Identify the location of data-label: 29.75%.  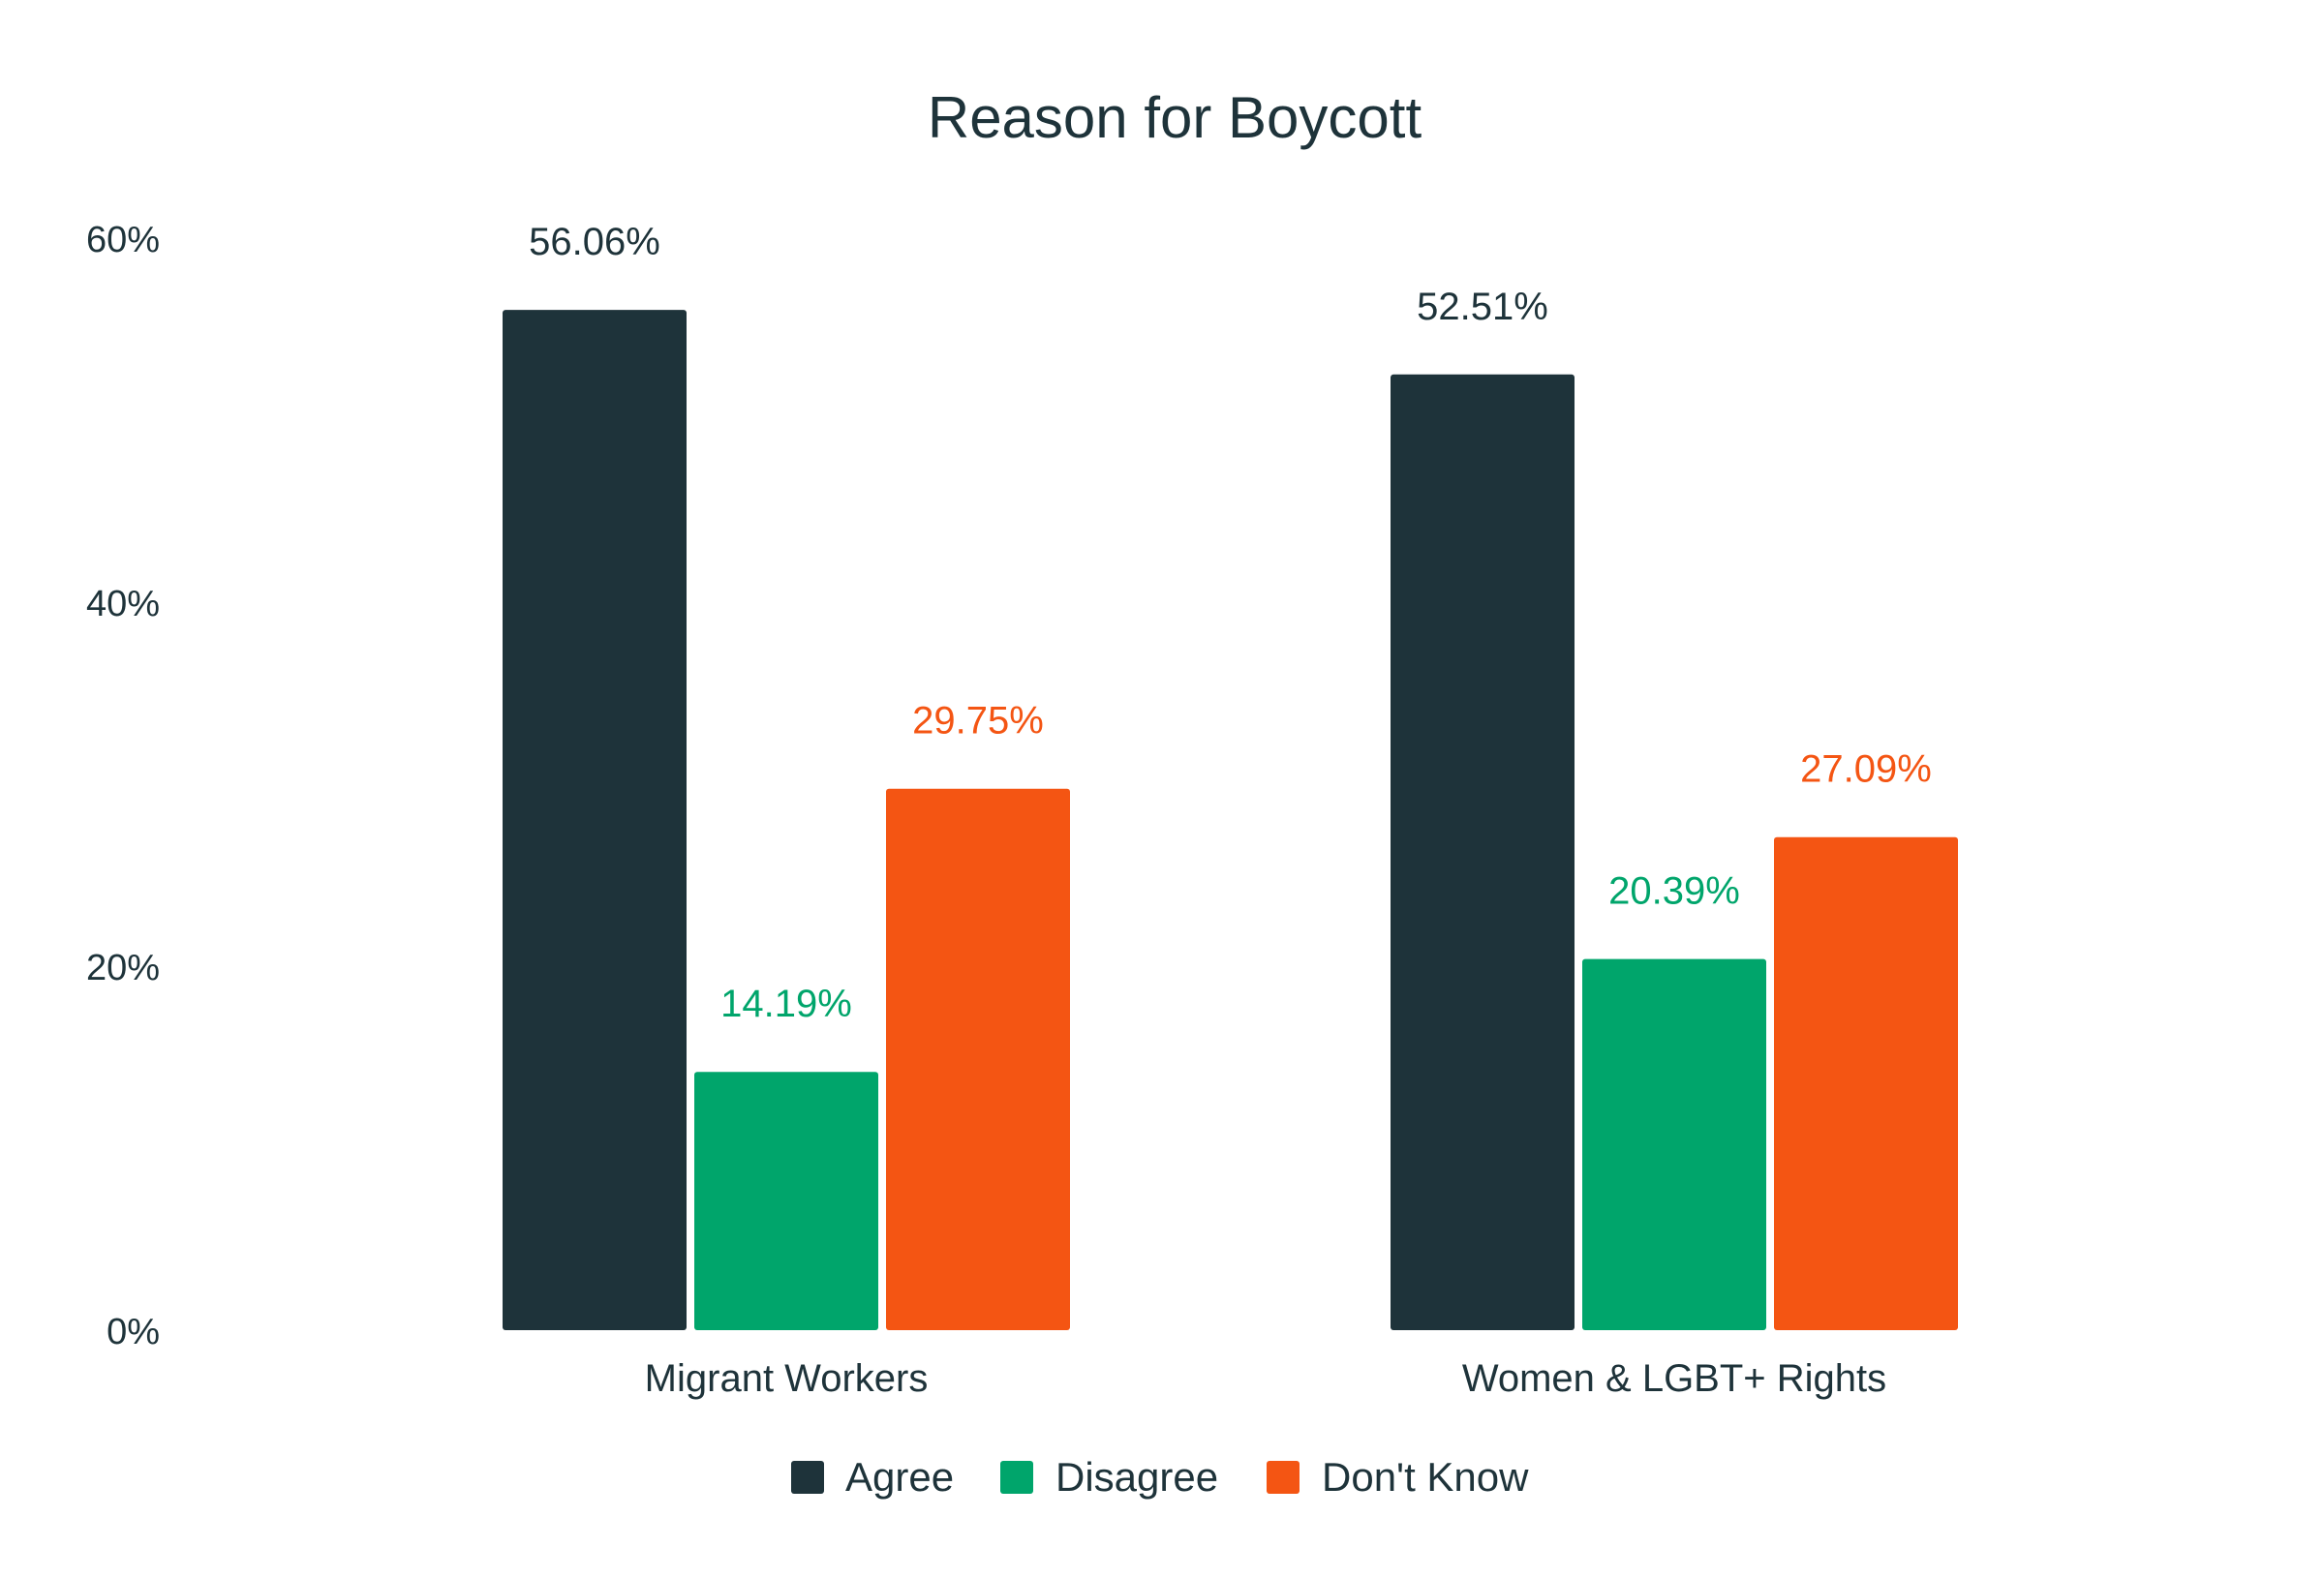
(978, 721).